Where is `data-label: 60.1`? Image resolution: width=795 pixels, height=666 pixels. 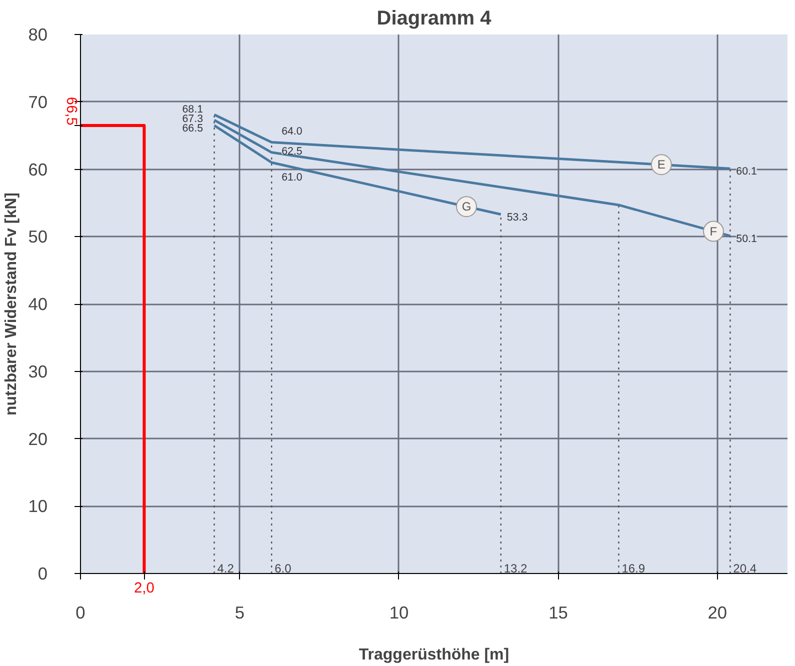
data-label: 60.1 is located at coordinates (746, 172).